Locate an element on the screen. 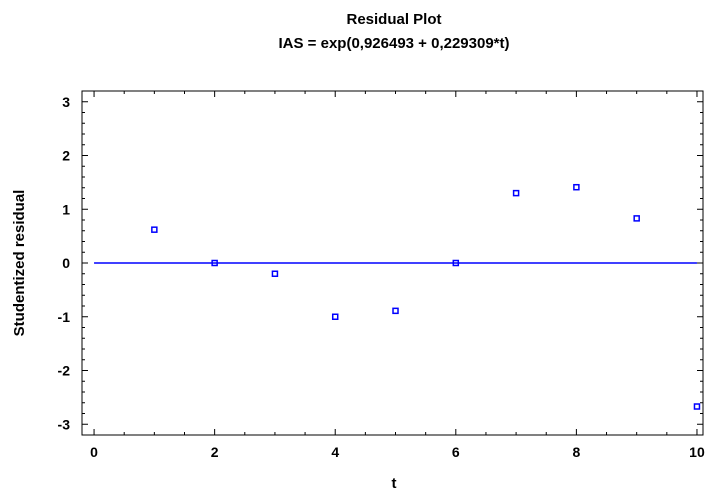  y-tick-label: -1 is located at coordinates (64, 317).